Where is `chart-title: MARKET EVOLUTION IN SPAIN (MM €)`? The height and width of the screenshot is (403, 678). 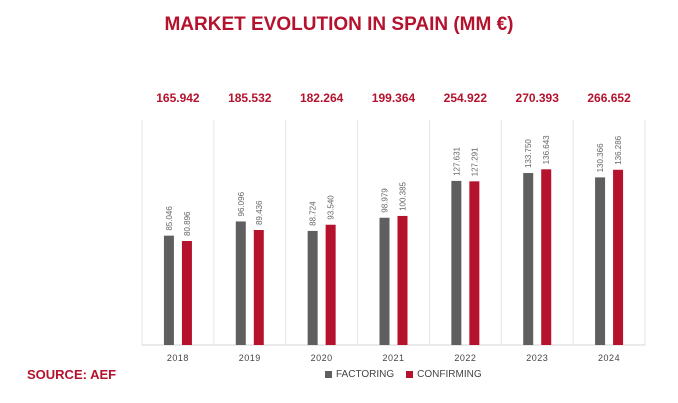
chart-title: MARKET EVOLUTION IN SPAIN (MM €) is located at coordinates (339, 24).